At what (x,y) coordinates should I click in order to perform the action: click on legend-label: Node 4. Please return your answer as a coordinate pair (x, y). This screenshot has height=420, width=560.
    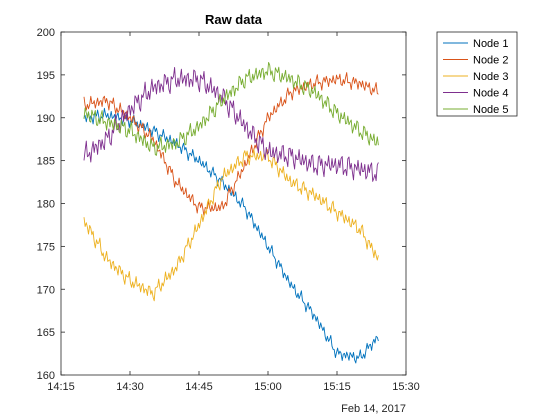
    Looking at the image, I should click on (490, 94).